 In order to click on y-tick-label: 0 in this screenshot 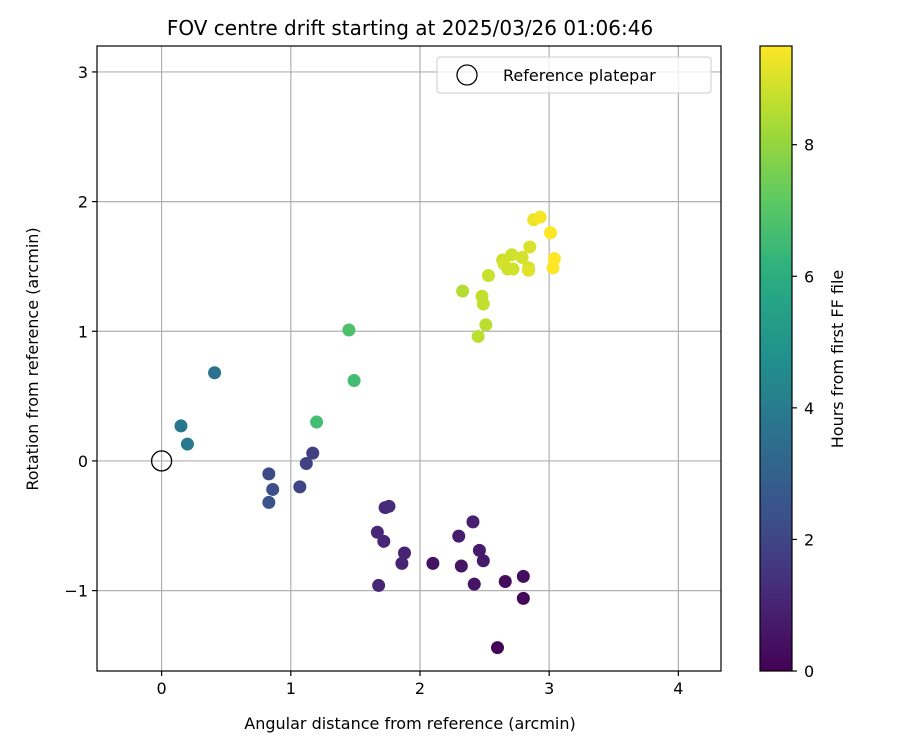, I will do `click(83, 461)`.